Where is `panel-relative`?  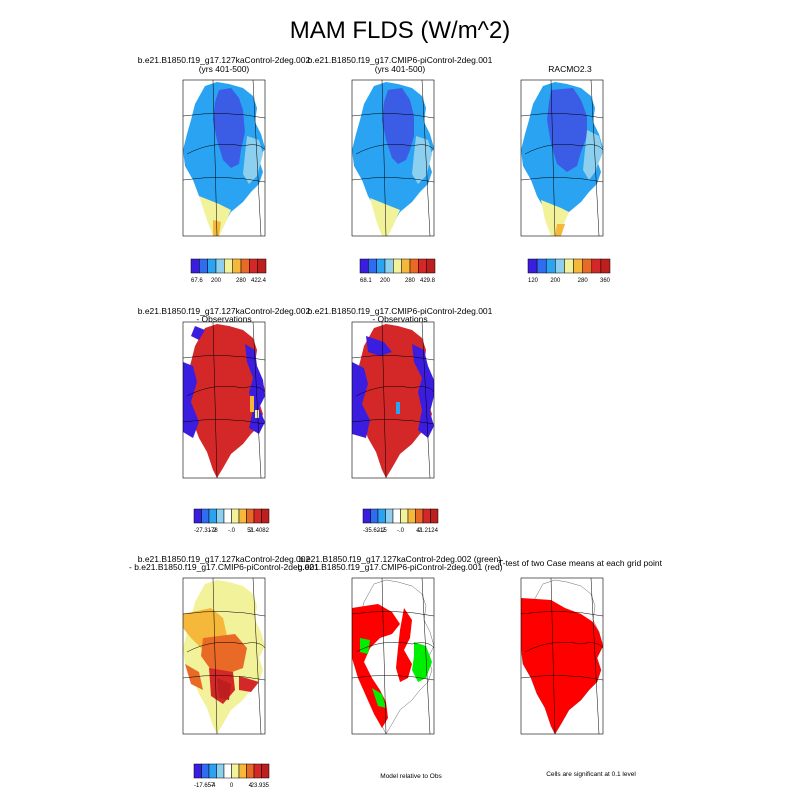
panel-relative is located at coordinates (393, 656).